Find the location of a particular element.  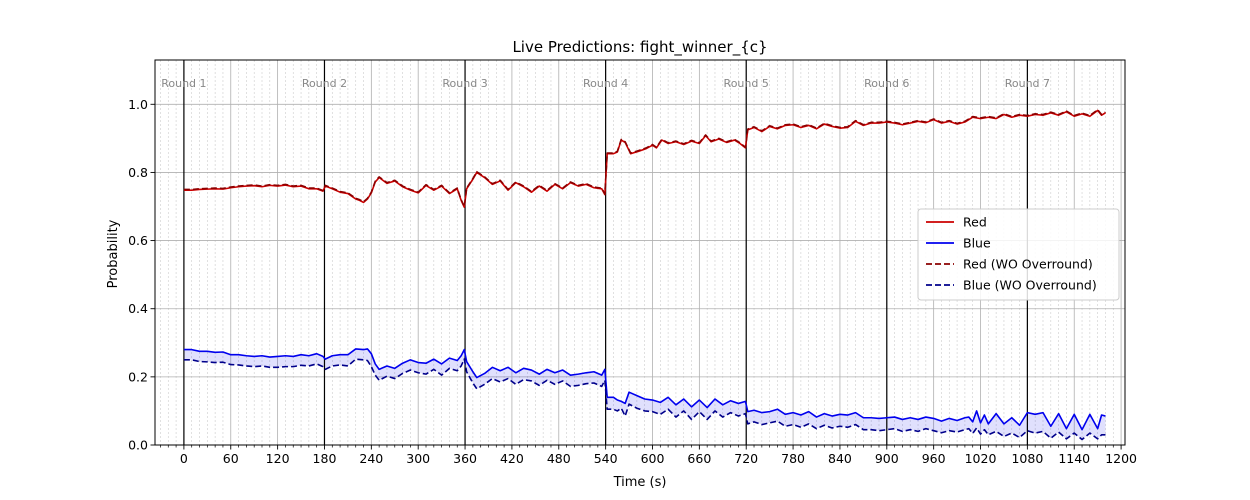

legend-label-1: Blue is located at coordinates (977, 243).